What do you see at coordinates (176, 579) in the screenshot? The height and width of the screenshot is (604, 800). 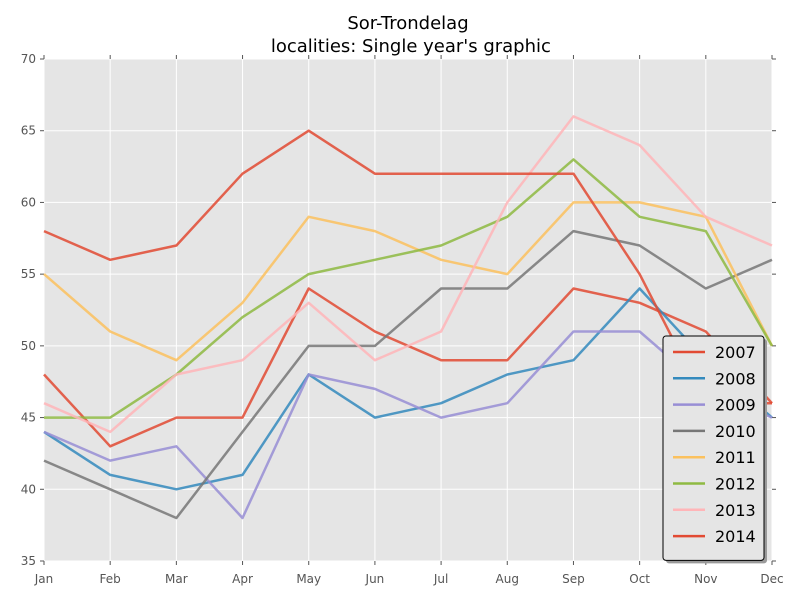 I see `x-tick-label: Mar` at bounding box center [176, 579].